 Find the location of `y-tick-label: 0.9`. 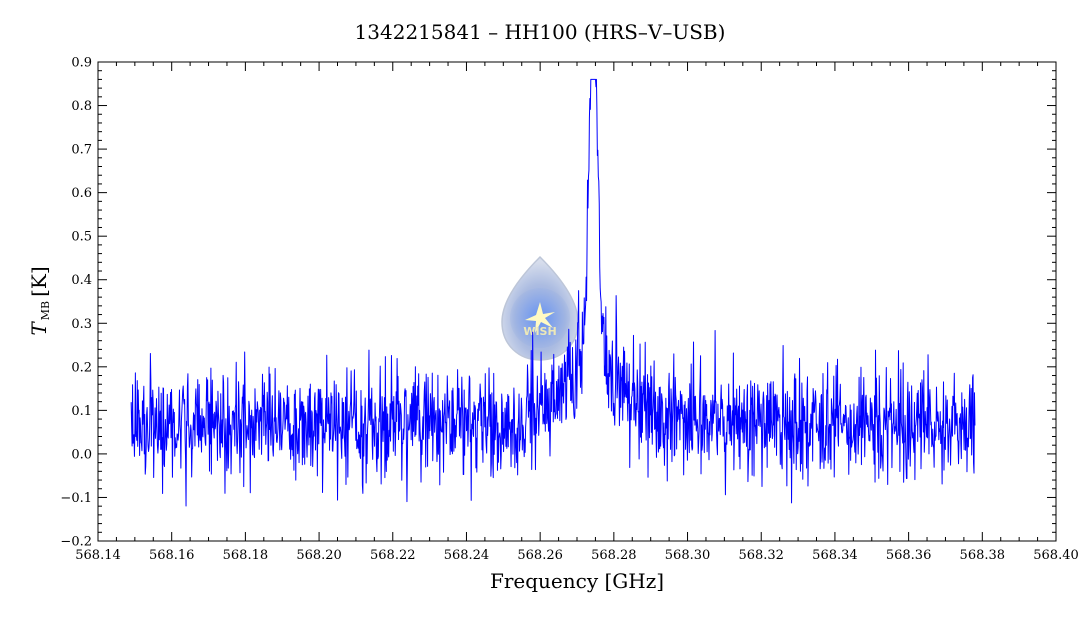

y-tick-label: 0.9 is located at coordinates (81, 63).